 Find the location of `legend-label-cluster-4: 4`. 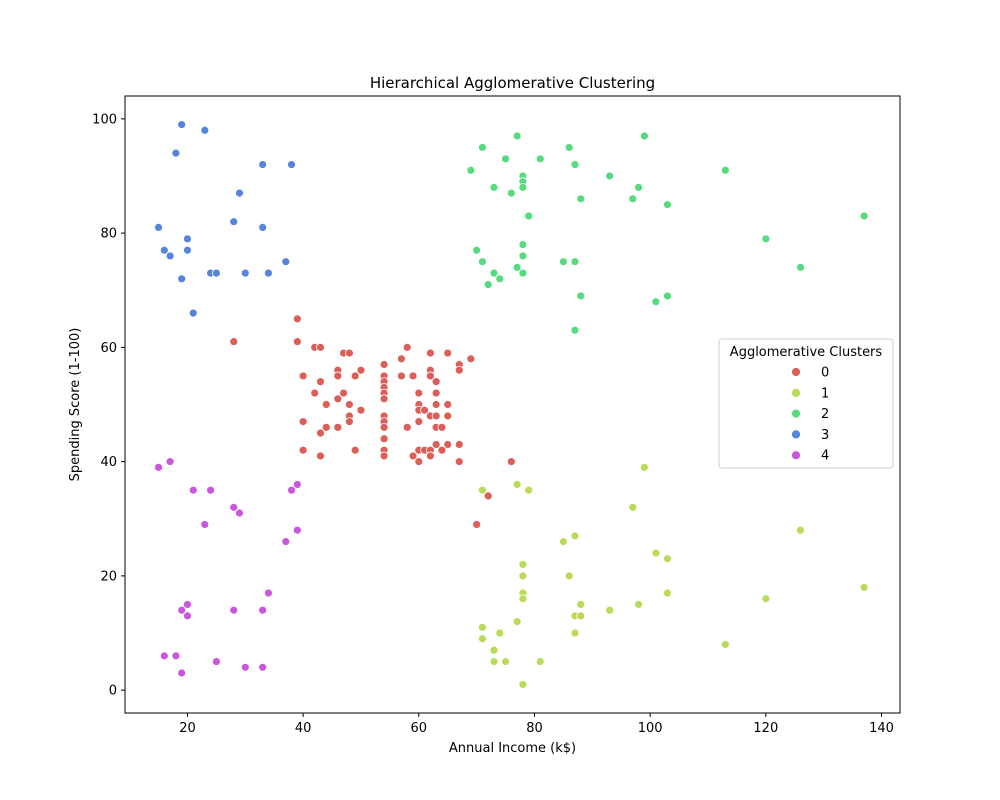

legend-label-cluster-4: 4 is located at coordinates (825, 456).